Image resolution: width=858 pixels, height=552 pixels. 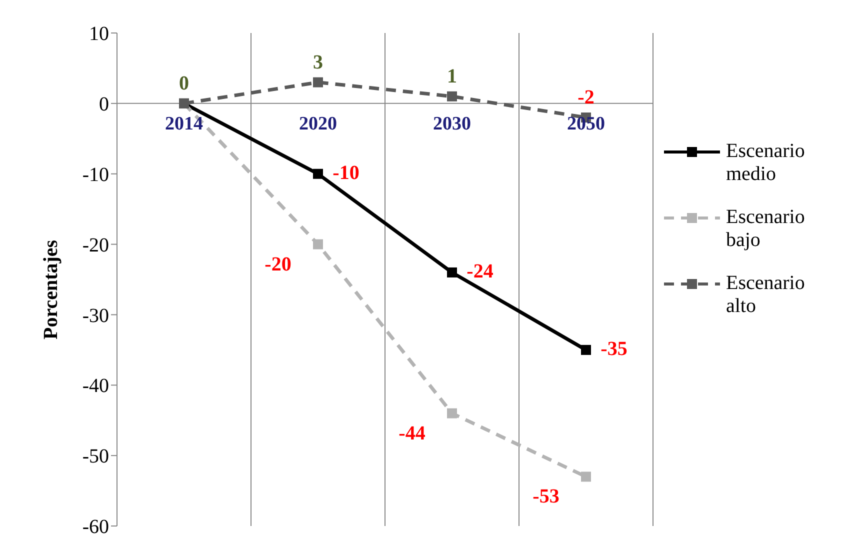 What do you see at coordinates (95, 457) in the screenshot?
I see `y-tick-label: -50` at bounding box center [95, 457].